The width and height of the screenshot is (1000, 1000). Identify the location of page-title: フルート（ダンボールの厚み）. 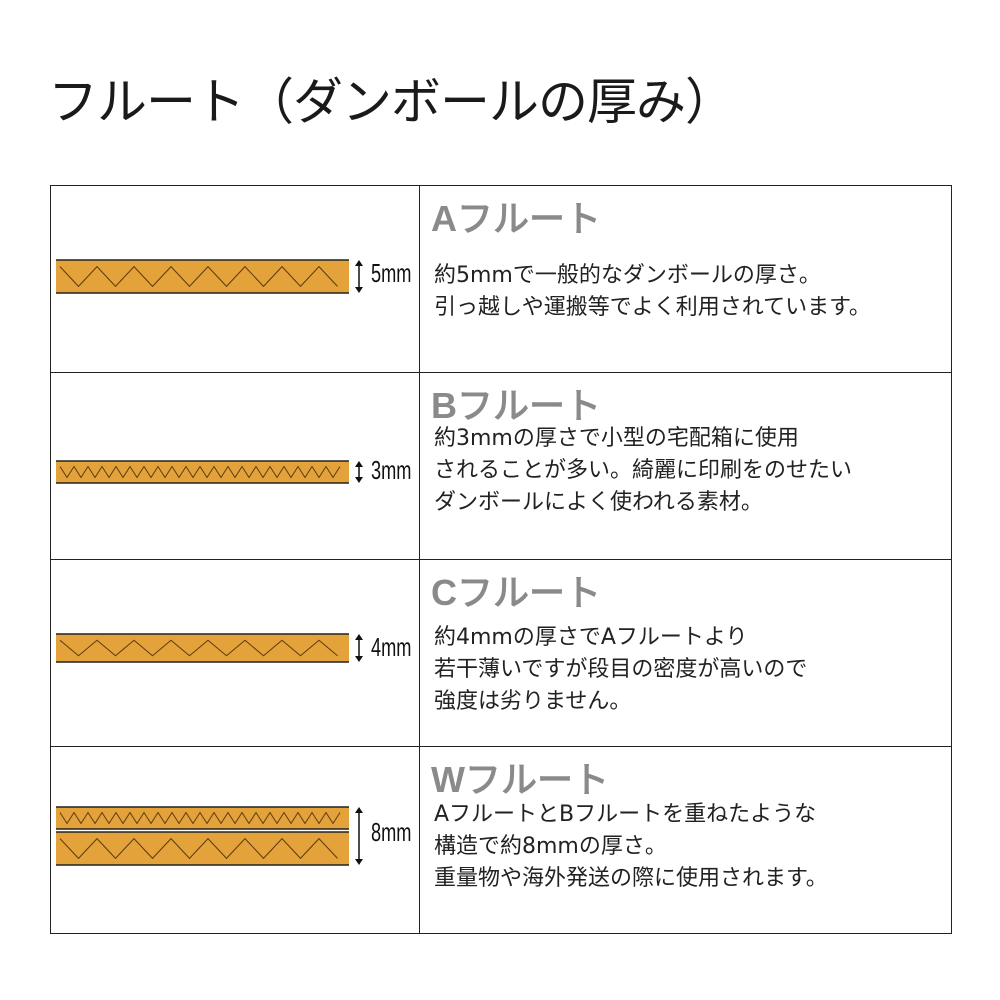
(391, 102).